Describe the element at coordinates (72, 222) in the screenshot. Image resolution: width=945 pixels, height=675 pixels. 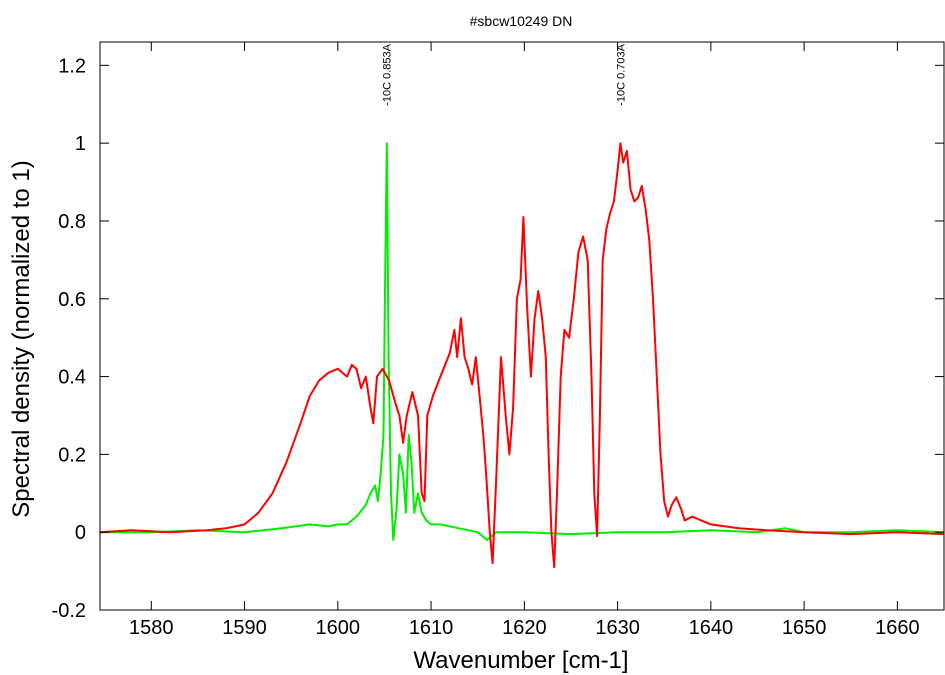
I see `y-tick-label: 0.8` at that location.